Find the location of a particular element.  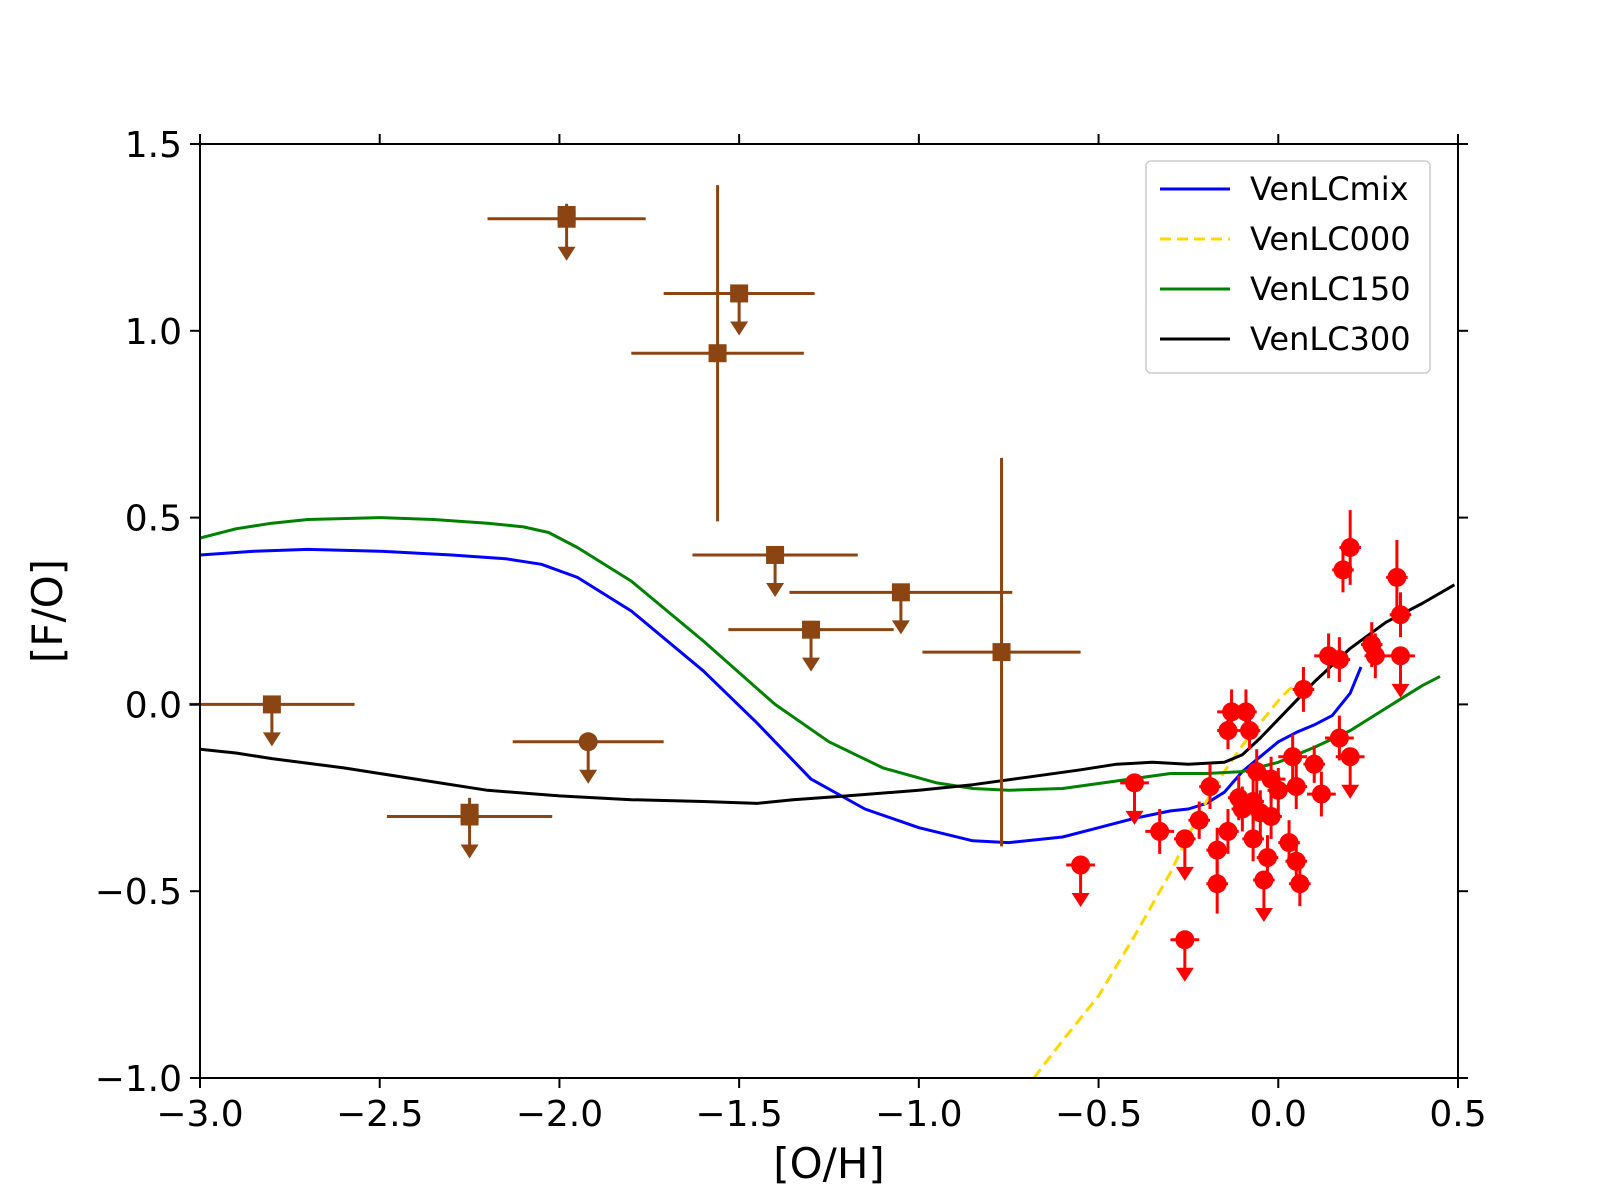

x-tick-label: 0.5 is located at coordinates (1457, 1114).